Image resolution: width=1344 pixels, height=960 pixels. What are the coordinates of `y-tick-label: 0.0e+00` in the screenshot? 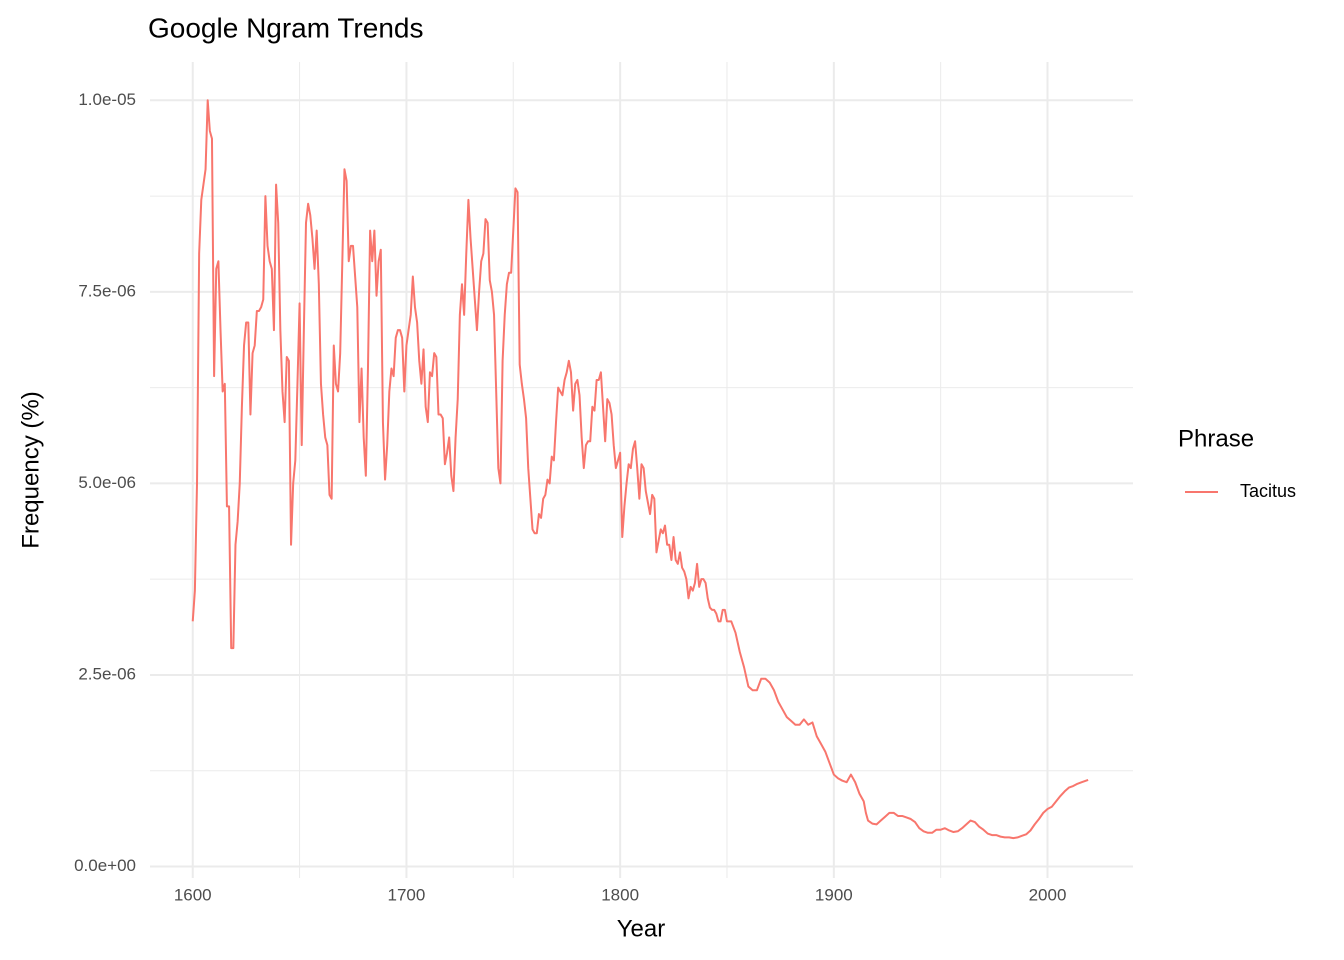 It's located at (105, 865).